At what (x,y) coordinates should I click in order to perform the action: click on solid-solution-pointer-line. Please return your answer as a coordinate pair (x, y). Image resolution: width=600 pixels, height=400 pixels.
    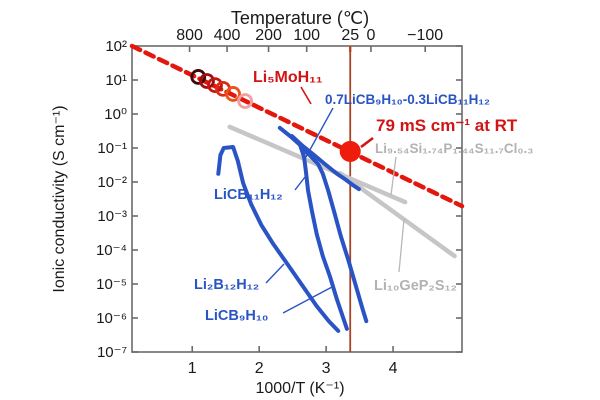
    Looking at the image, I should click on (319, 132).